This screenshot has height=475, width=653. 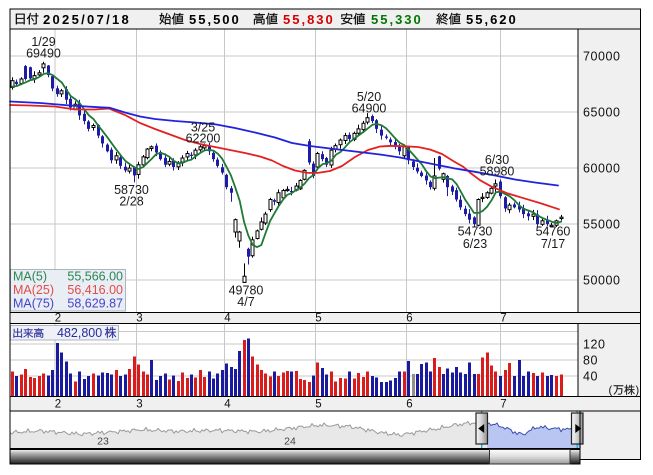 I want to click on svg-text: 49780, so click(x=246, y=291).